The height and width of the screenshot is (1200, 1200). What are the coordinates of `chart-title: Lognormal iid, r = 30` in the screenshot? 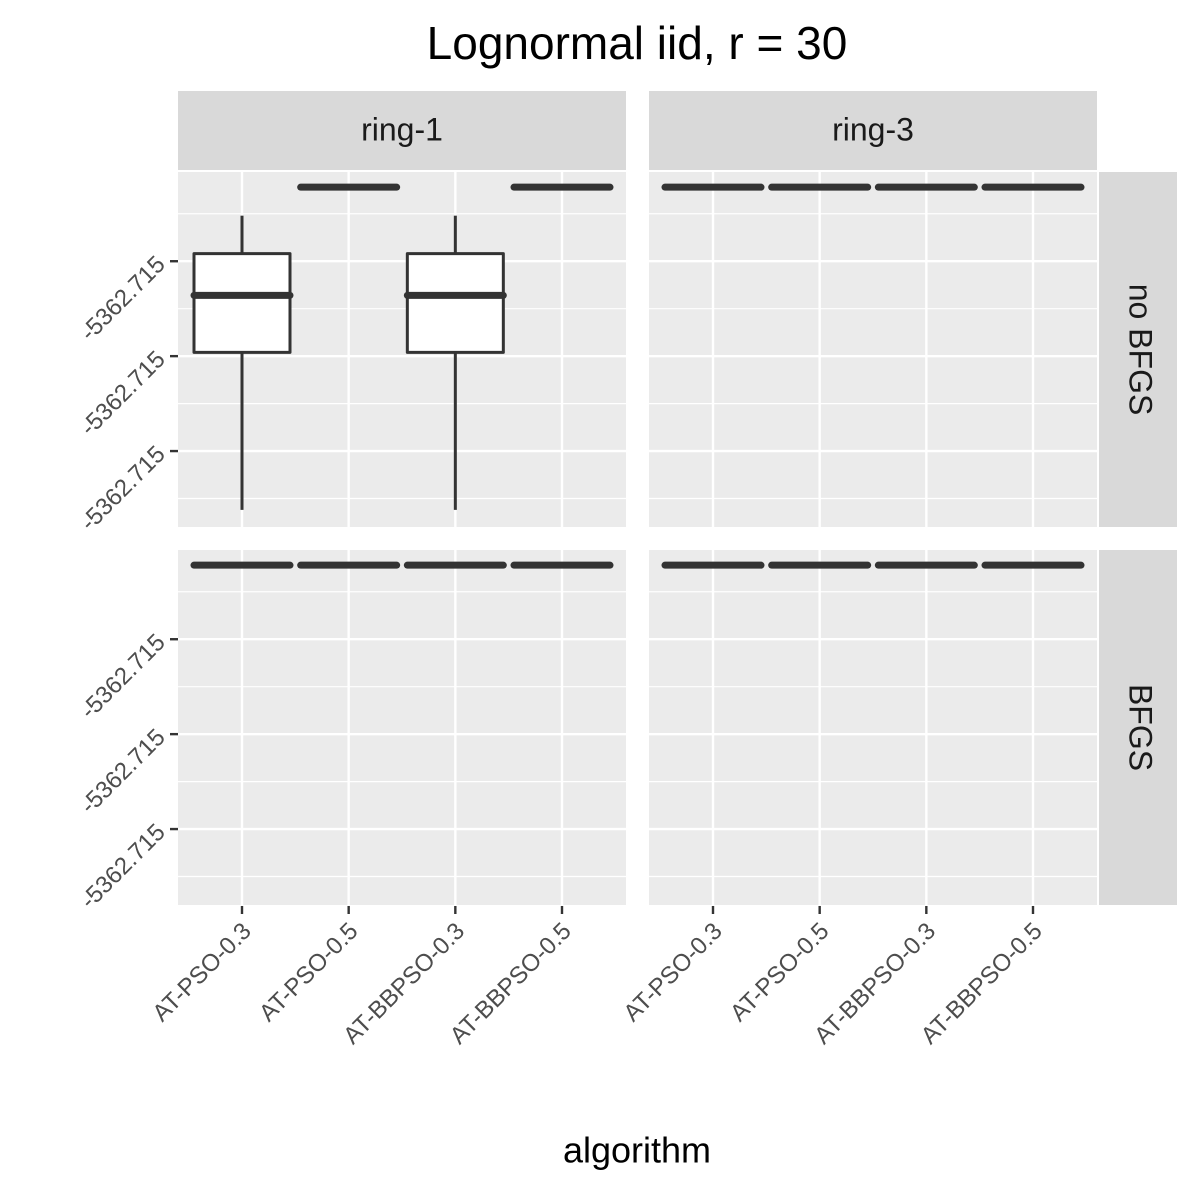 It's located at (637, 43).